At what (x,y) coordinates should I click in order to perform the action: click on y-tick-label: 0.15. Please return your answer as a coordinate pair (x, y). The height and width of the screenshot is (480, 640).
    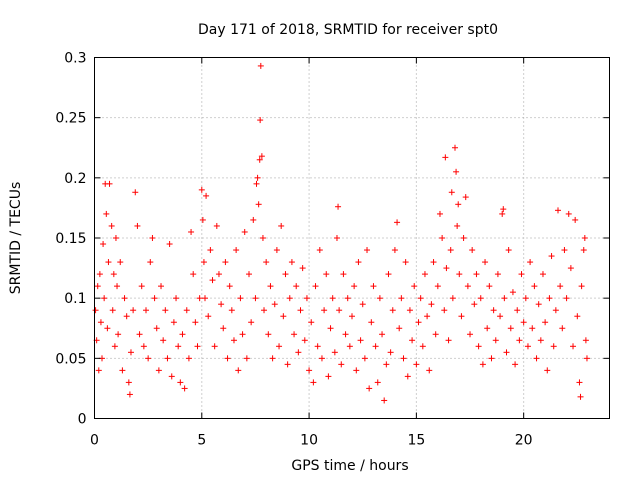
    Looking at the image, I should click on (70, 239).